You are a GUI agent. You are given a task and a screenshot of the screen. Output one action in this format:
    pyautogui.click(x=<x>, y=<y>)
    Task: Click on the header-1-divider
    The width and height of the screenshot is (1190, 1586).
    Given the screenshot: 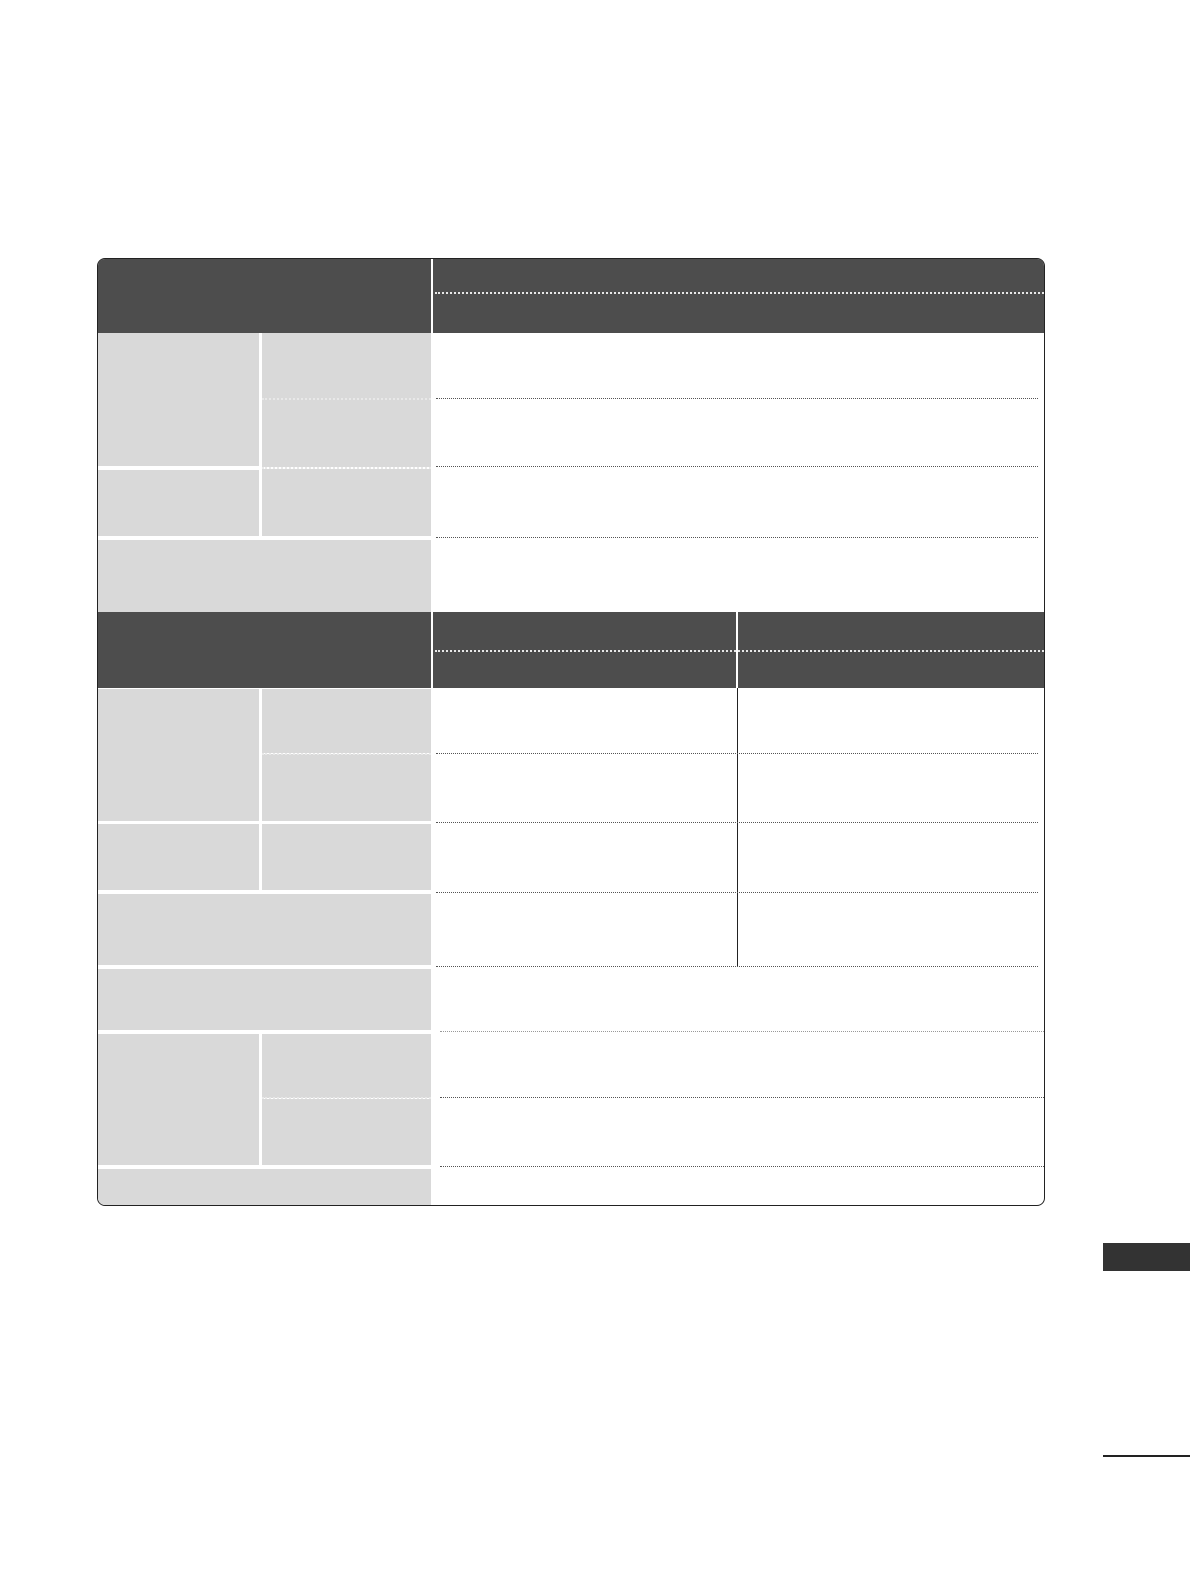 What is the action you would take?
    pyautogui.click(x=739, y=293)
    